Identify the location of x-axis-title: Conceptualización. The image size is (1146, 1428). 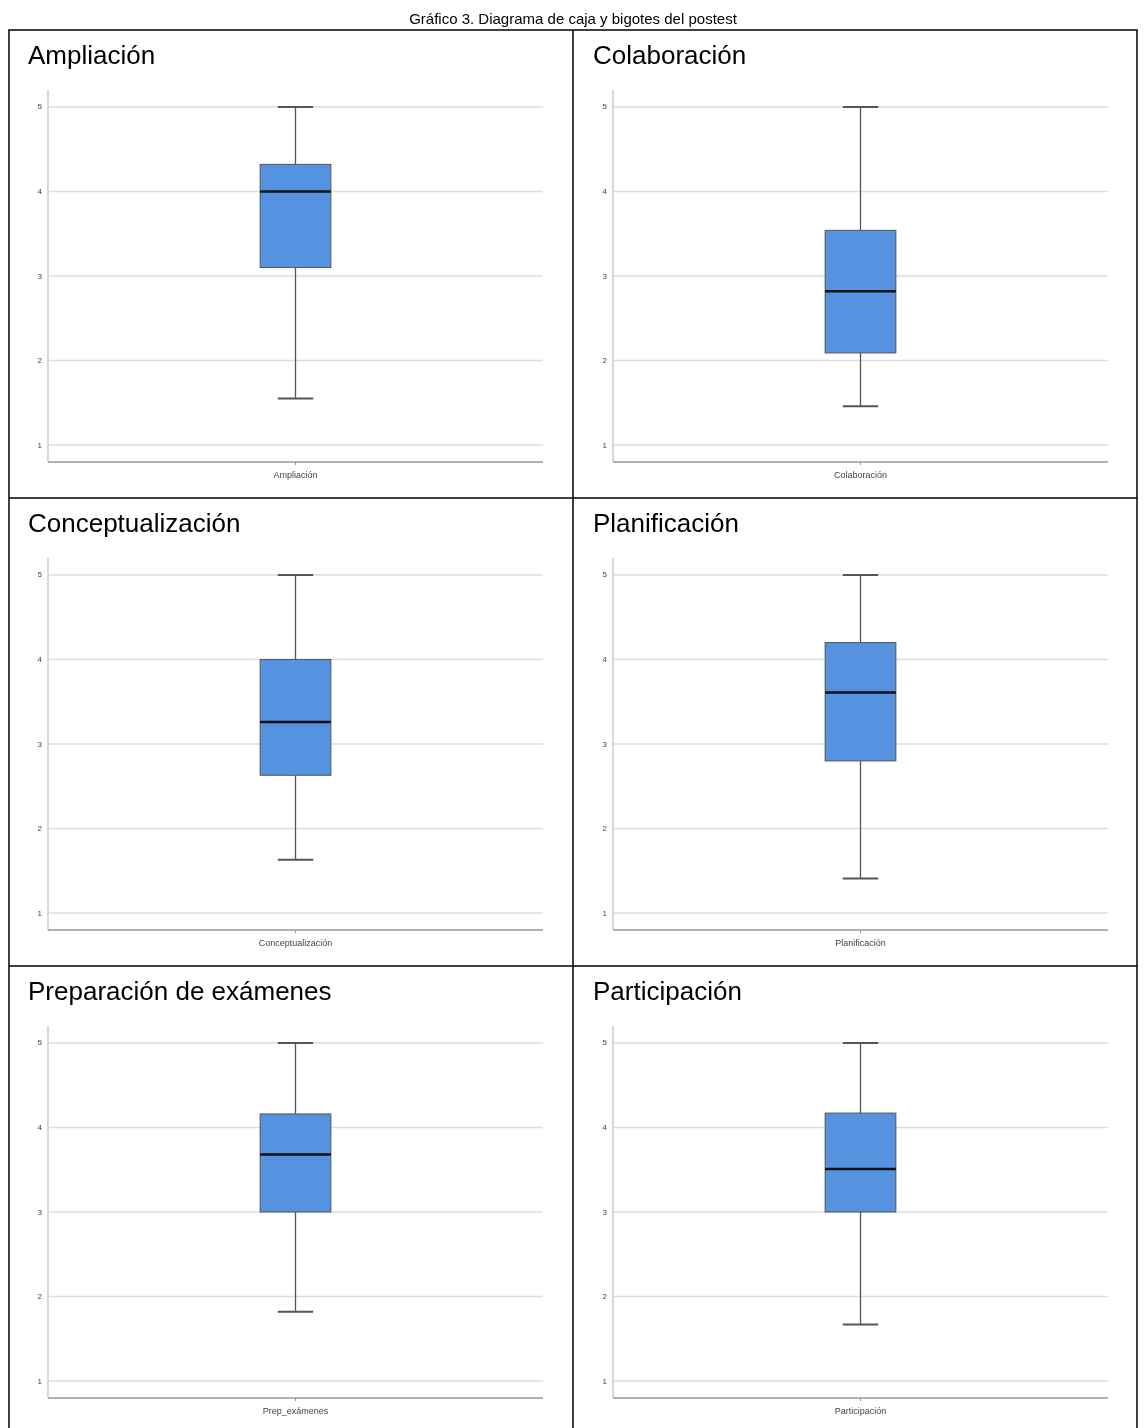
(295, 943).